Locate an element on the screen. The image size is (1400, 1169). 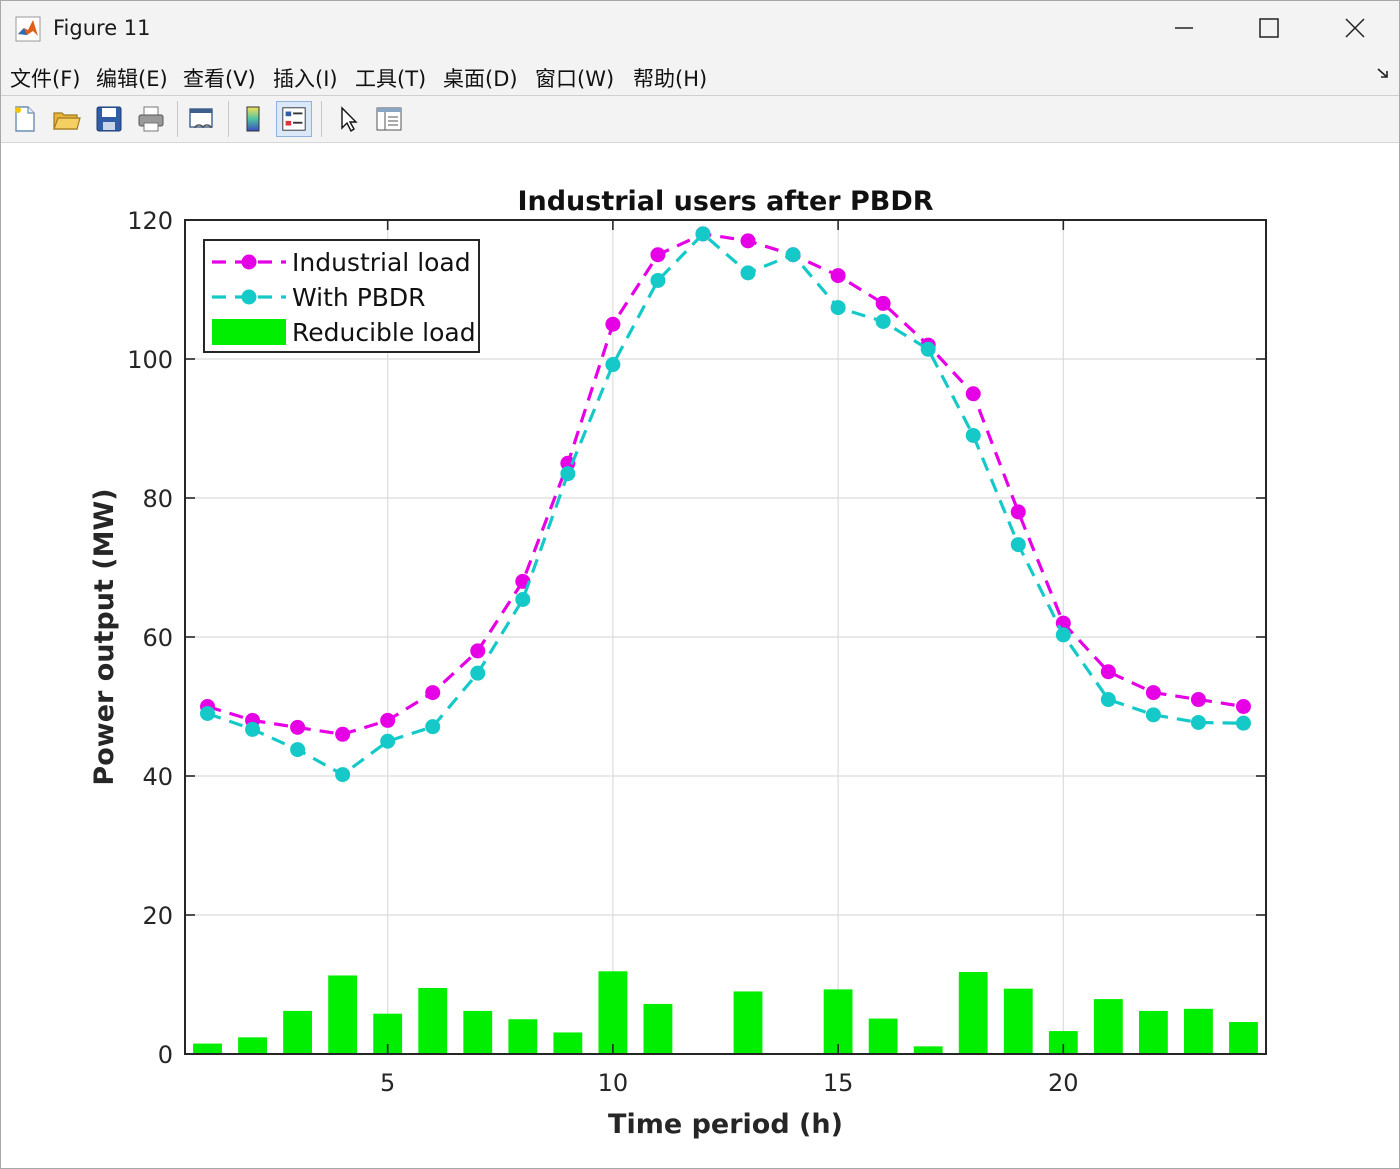
maximize-icon is located at coordinates (1269, 28).